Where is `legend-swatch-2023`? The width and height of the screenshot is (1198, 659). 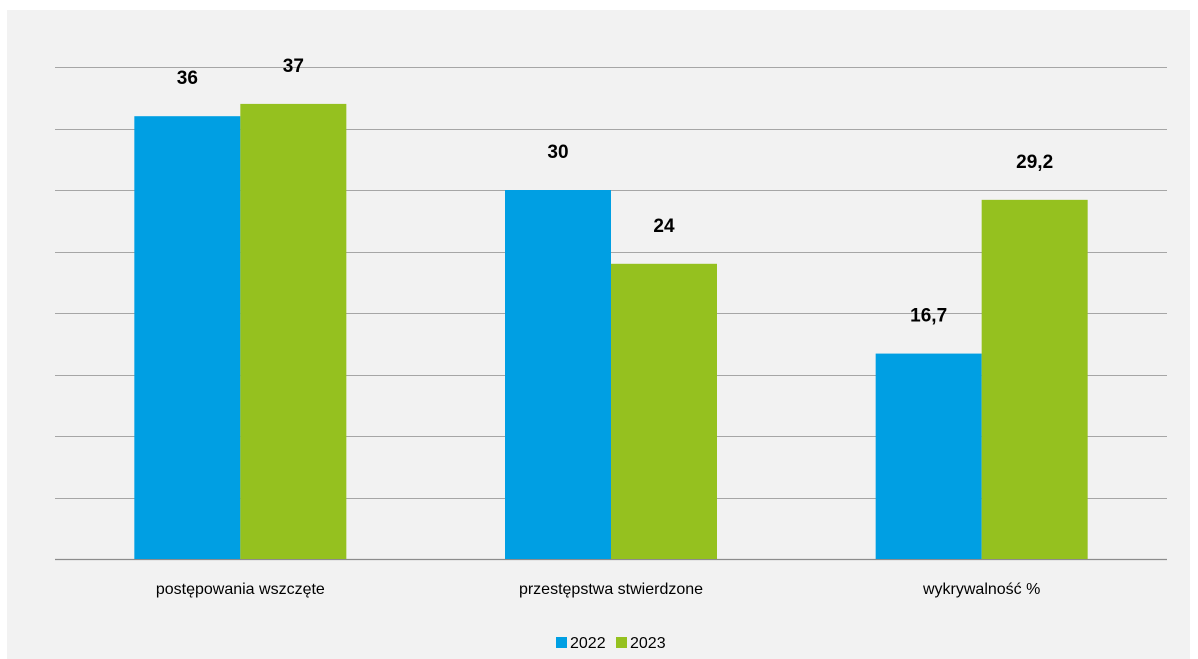
legend-swatch-2023 is located at coordinates (621, 642).